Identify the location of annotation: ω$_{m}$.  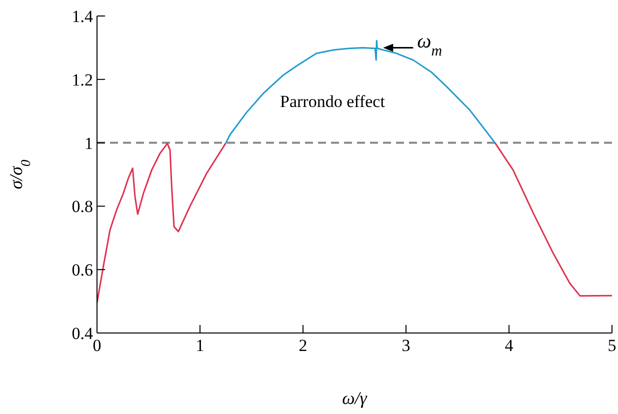
(429, 45).